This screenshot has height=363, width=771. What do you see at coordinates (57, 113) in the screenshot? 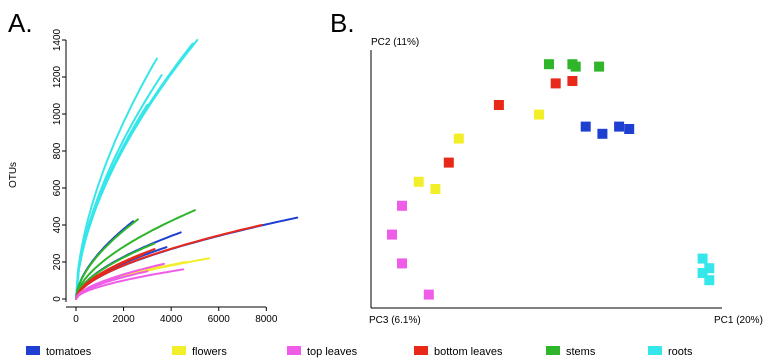
I see `panel-a-ytick-label: 1000` at bounding box center [57, 113].